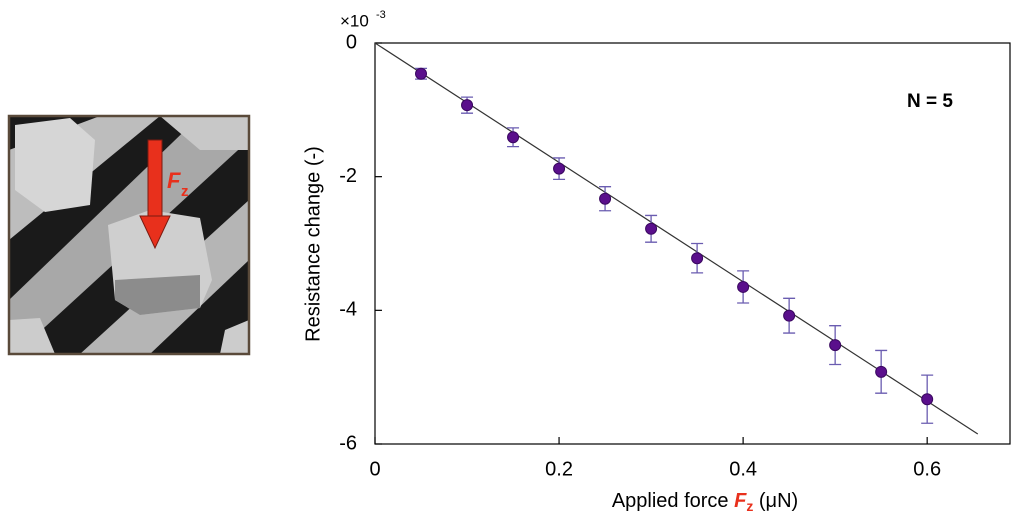 The width and height of the screenshot is (1015, 525). Describe the element at coordinates (930, 101) in the screenshot. I see `annotation: N = 5` at that location.